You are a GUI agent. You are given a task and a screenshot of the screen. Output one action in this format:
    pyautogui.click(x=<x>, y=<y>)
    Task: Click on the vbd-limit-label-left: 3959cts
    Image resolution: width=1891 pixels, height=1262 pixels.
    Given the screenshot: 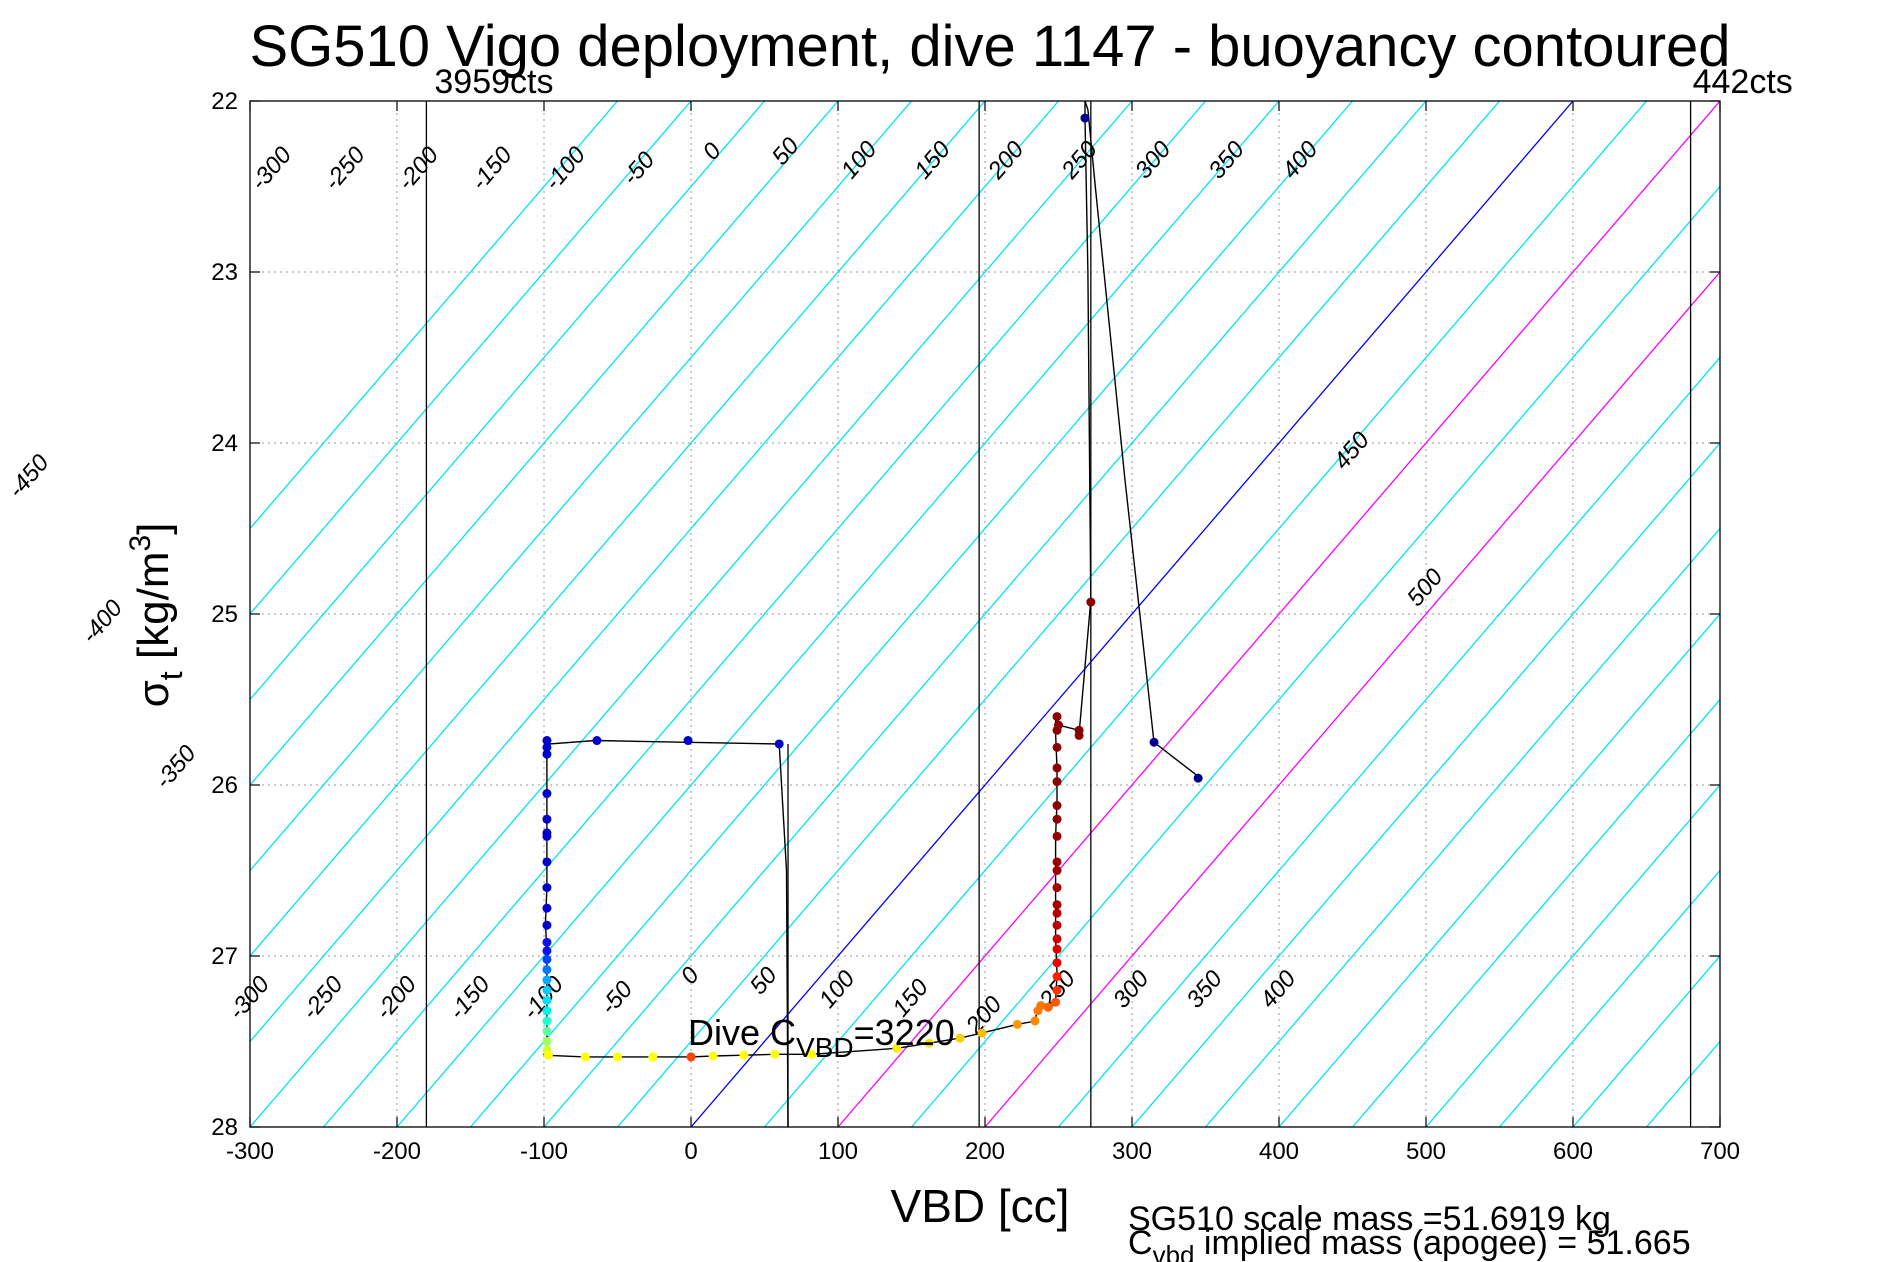 What is the action you would take?
    pyautogui.click(x=493, y=82)
    